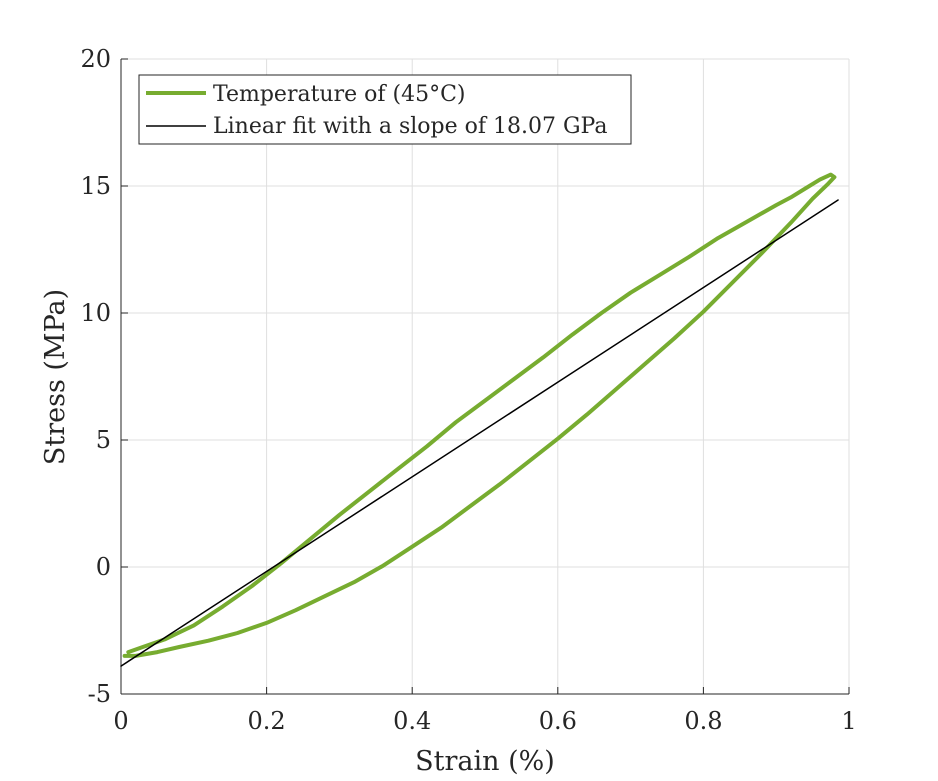 This screenshot has width=938, height=781. I want to click on x-tick-label: 0.2, so click(267, 721).